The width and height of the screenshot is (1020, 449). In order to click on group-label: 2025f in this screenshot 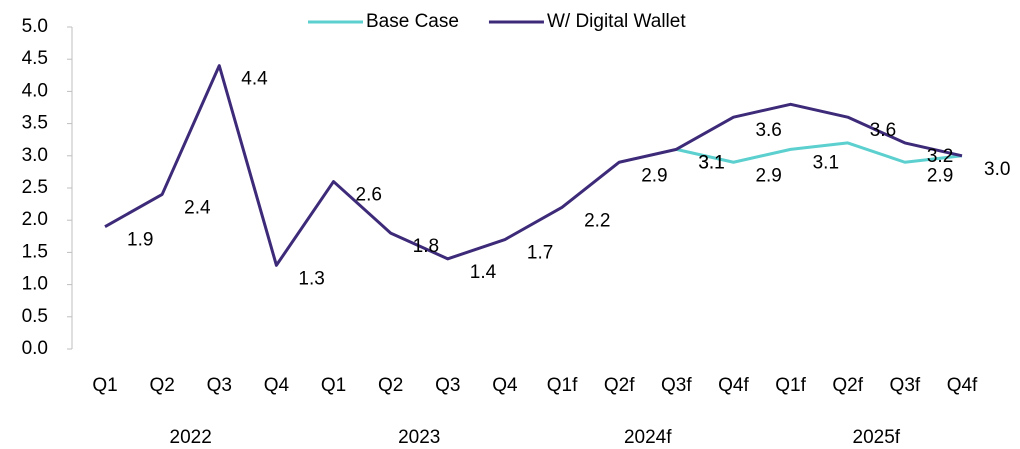, I will do `click(877, 437)`.